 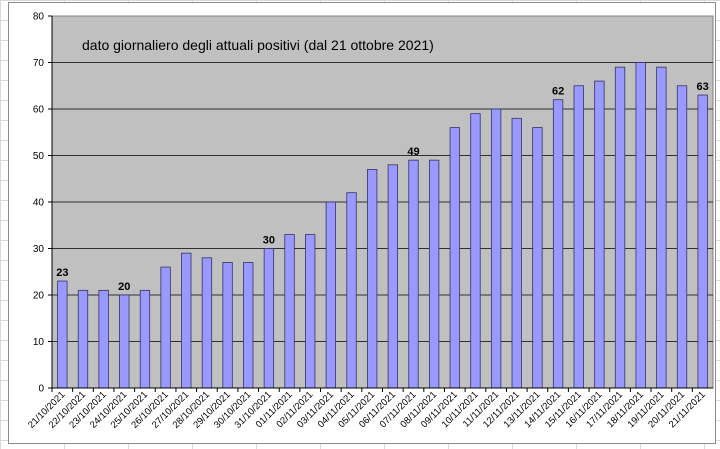 I want to click on data-label: 20, so click(x=124, y=287).